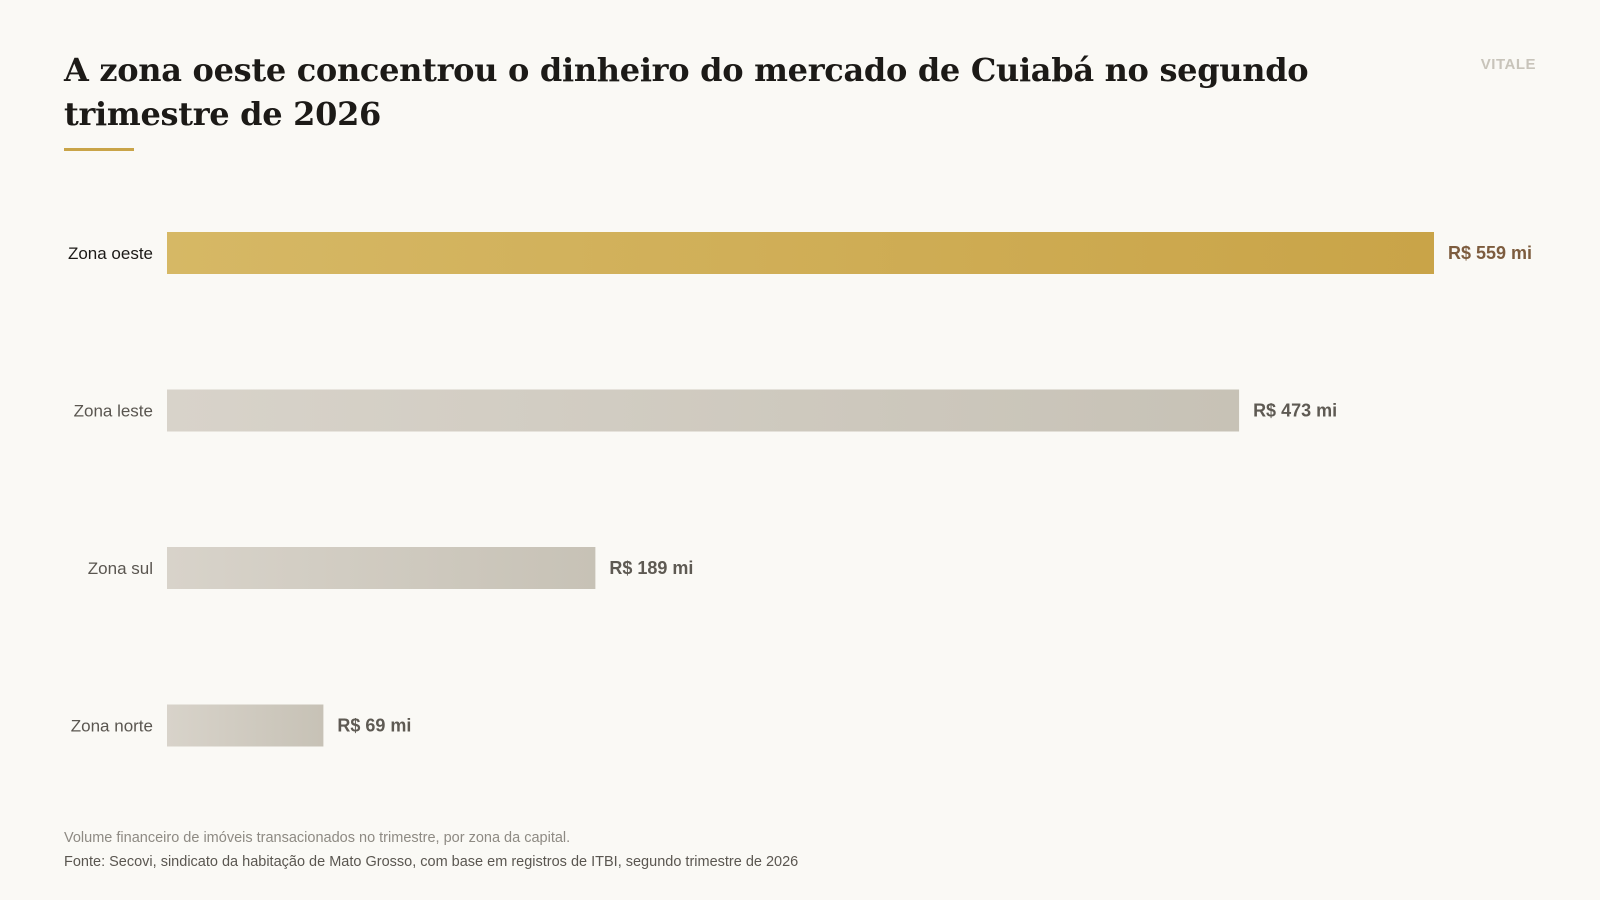 The width and height of the screenshot is (1600, 900). What do you see at coordinates (374, 726) in the screenshot?
I see `value-label-zona-norte: R$ 69 mi` at bounding box center [374, 726].